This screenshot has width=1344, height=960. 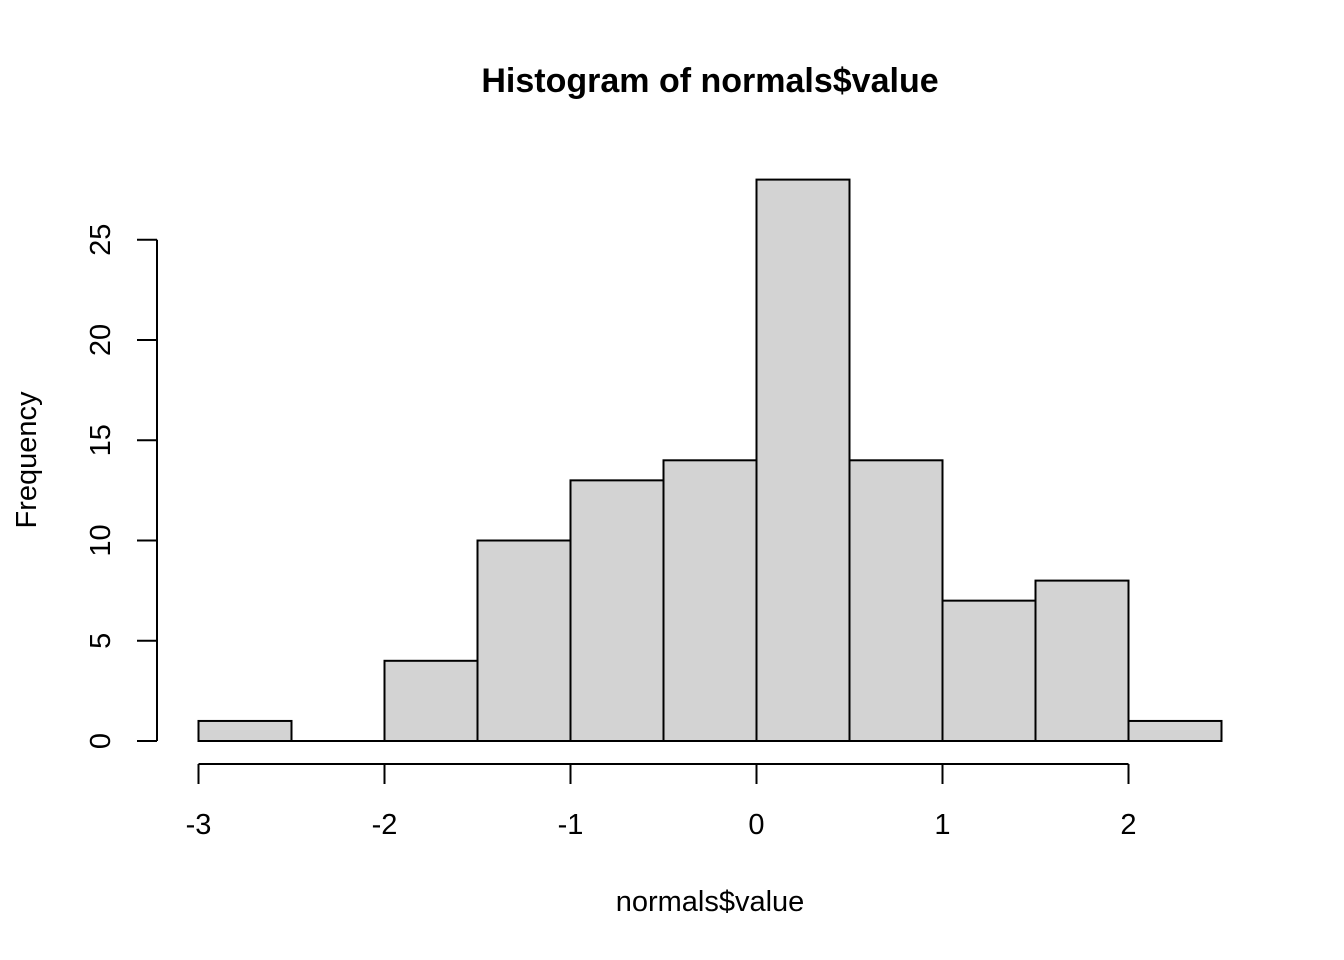 I want to click on x-tick-label: 0, so click(x=756, y=825).